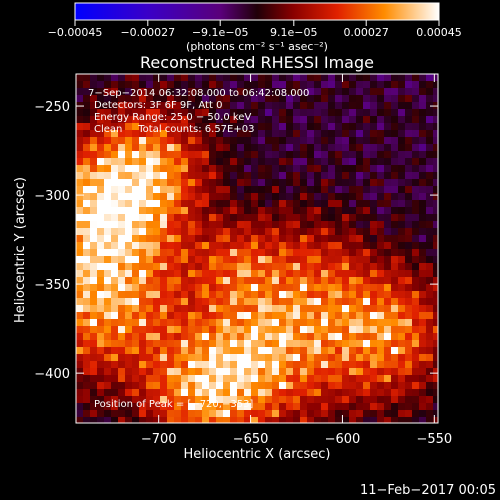  I want to click on x-tick-label: −600, so click(343, 439).